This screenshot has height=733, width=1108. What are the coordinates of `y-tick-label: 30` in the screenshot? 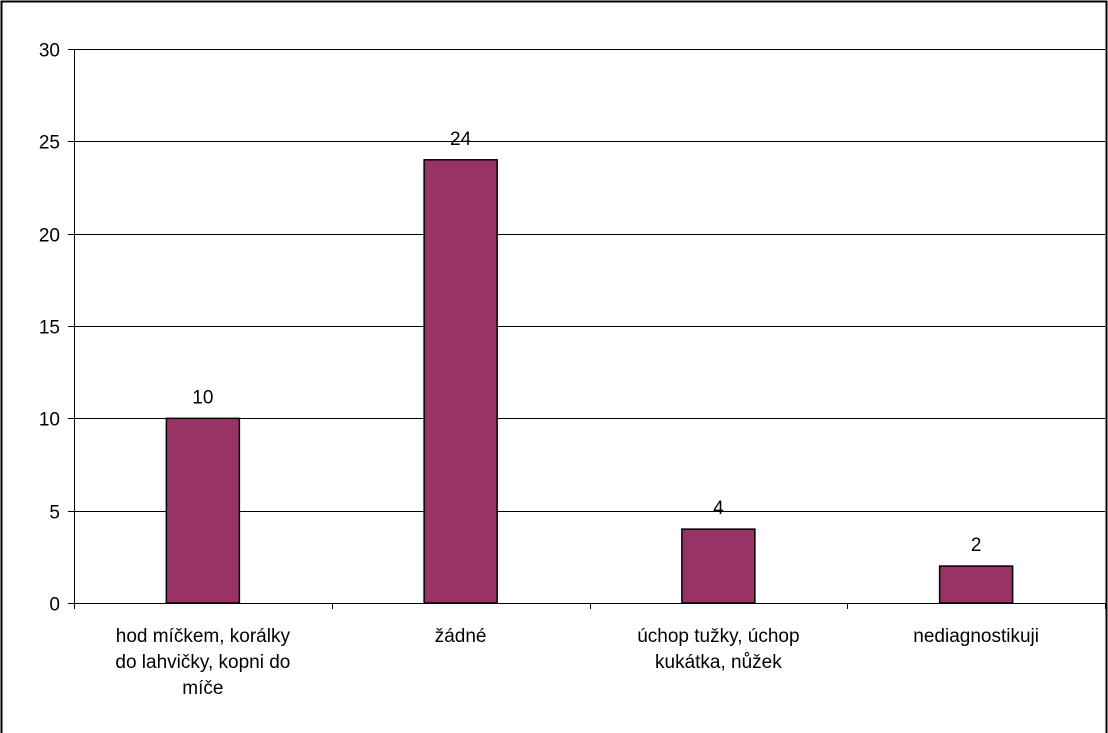 It's located at (49, 51).